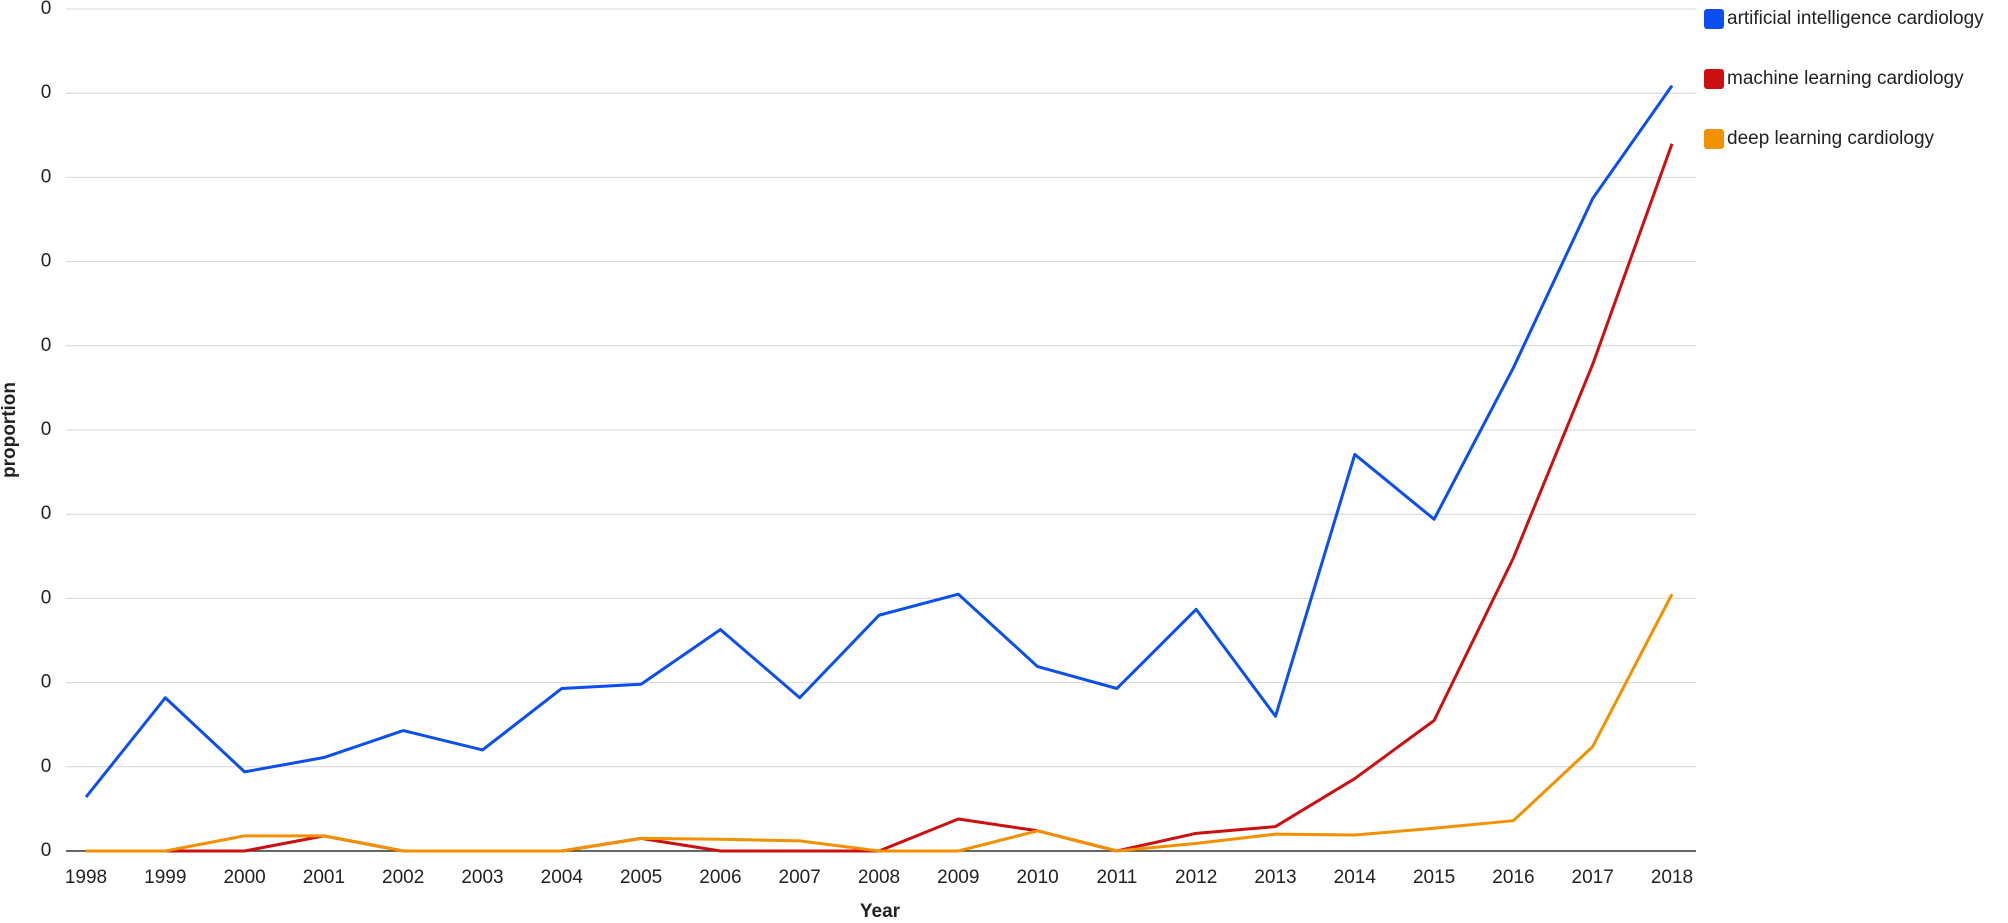 This screenshot has width=2008, height=923. Describe the element at coordinates (86, 877) in the screenshot. I see `x-tick-label: 1998` at that location.